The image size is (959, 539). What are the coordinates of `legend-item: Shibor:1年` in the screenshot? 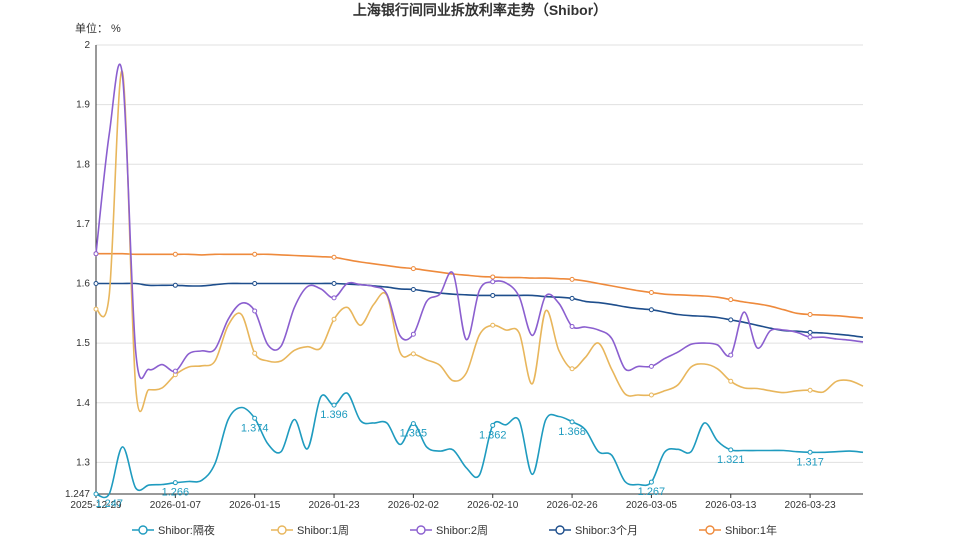 It's located at (738, 530).